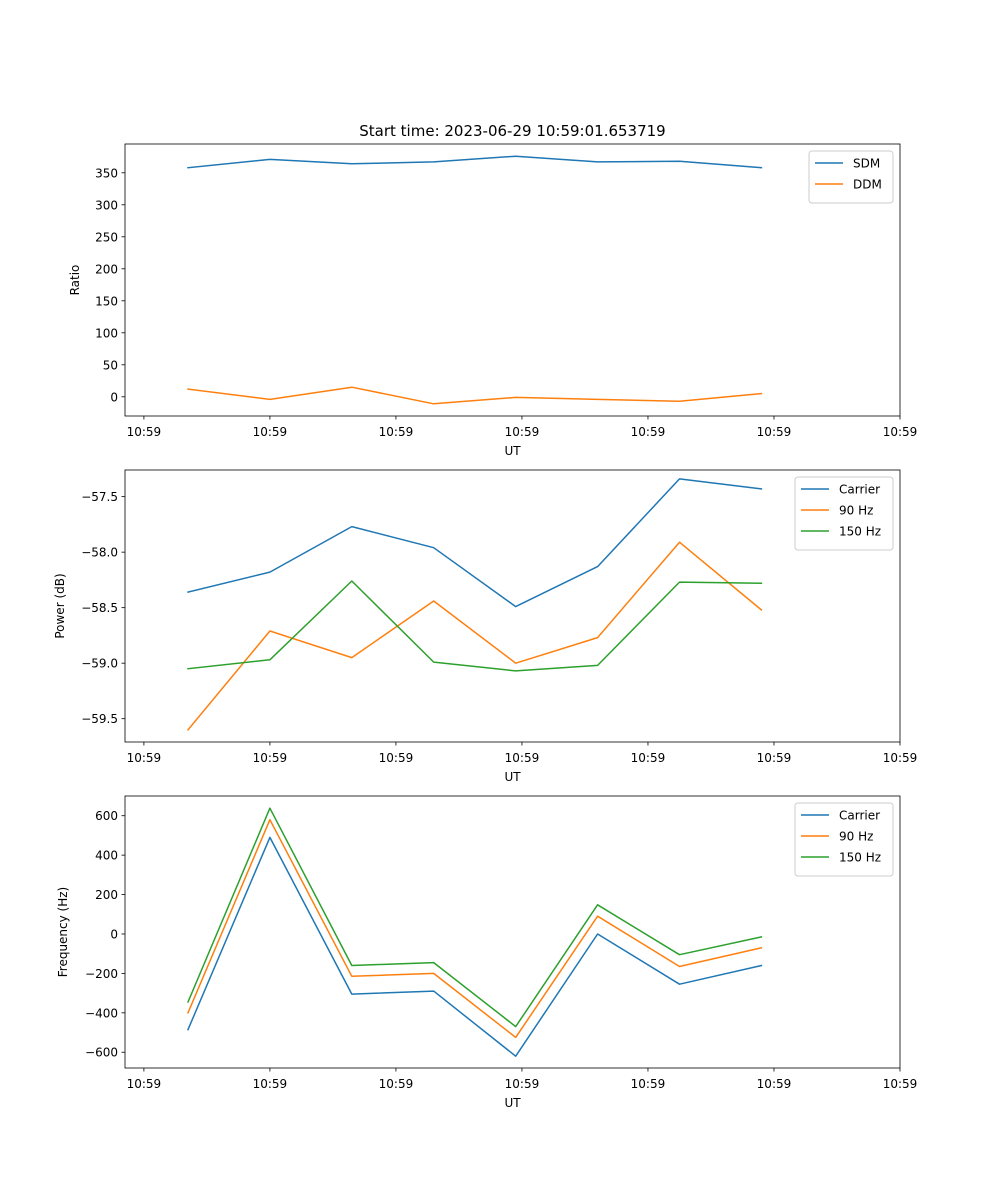 This screenshot has width=1000, height=1200. I want to click on legend-box, so click(851, 177).